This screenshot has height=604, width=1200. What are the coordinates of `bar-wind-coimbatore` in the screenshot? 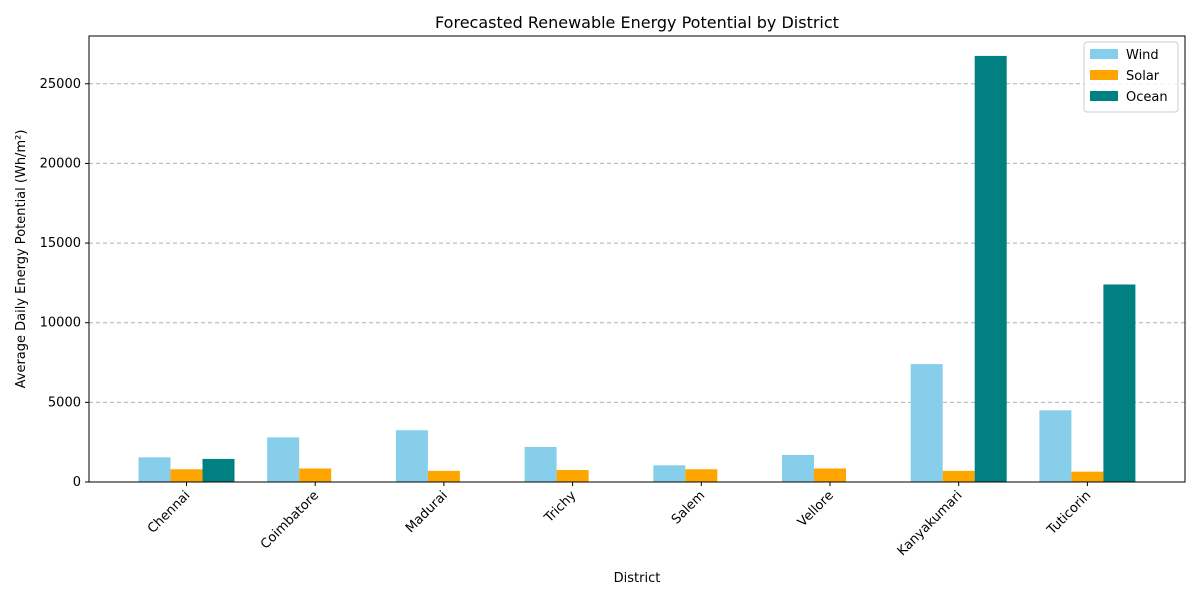 It's located at (283, 459).